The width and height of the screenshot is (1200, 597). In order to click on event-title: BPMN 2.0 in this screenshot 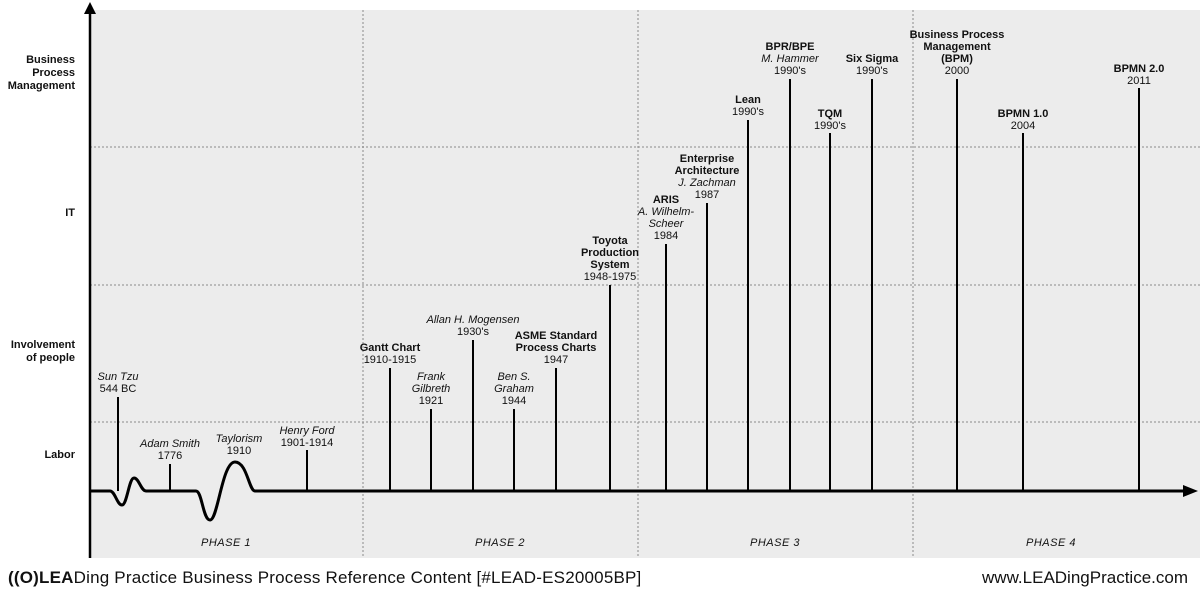, I will do `click(1139, 69)`.